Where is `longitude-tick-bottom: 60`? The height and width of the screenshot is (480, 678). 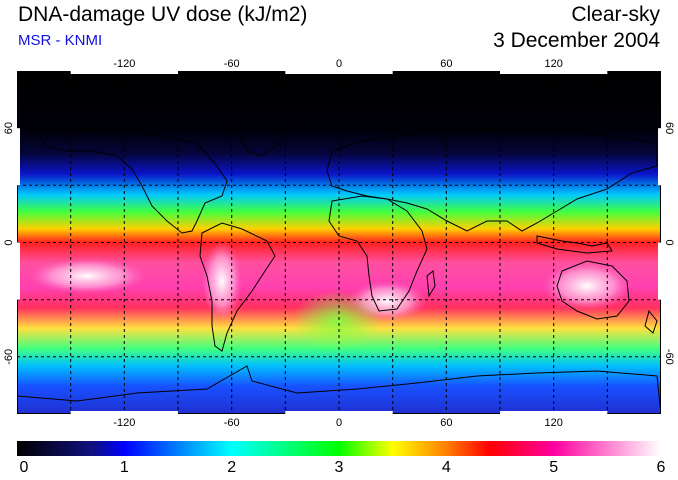
longitude-tick-bottom: 60 is located at coordinates (446, 423).